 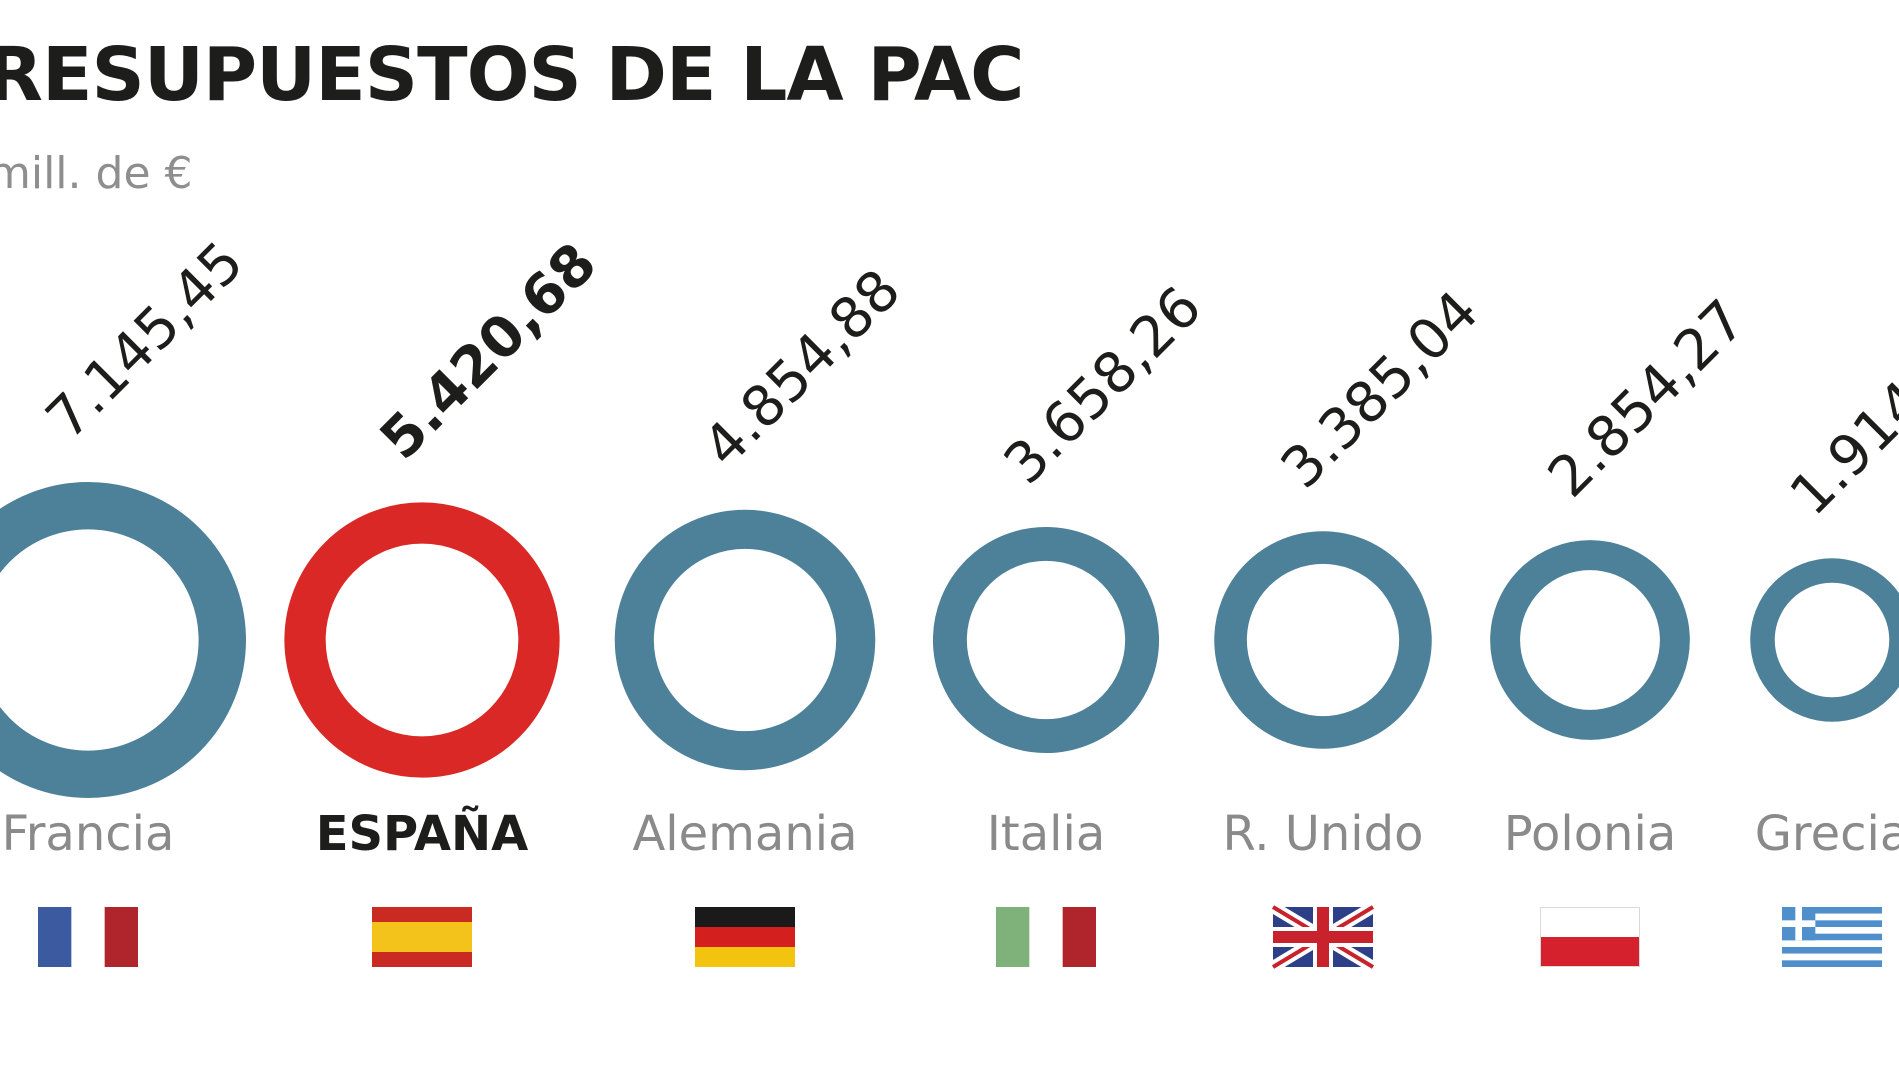 I want to click on category-label-grecia: Grecia, so click(x=1827, y=834).